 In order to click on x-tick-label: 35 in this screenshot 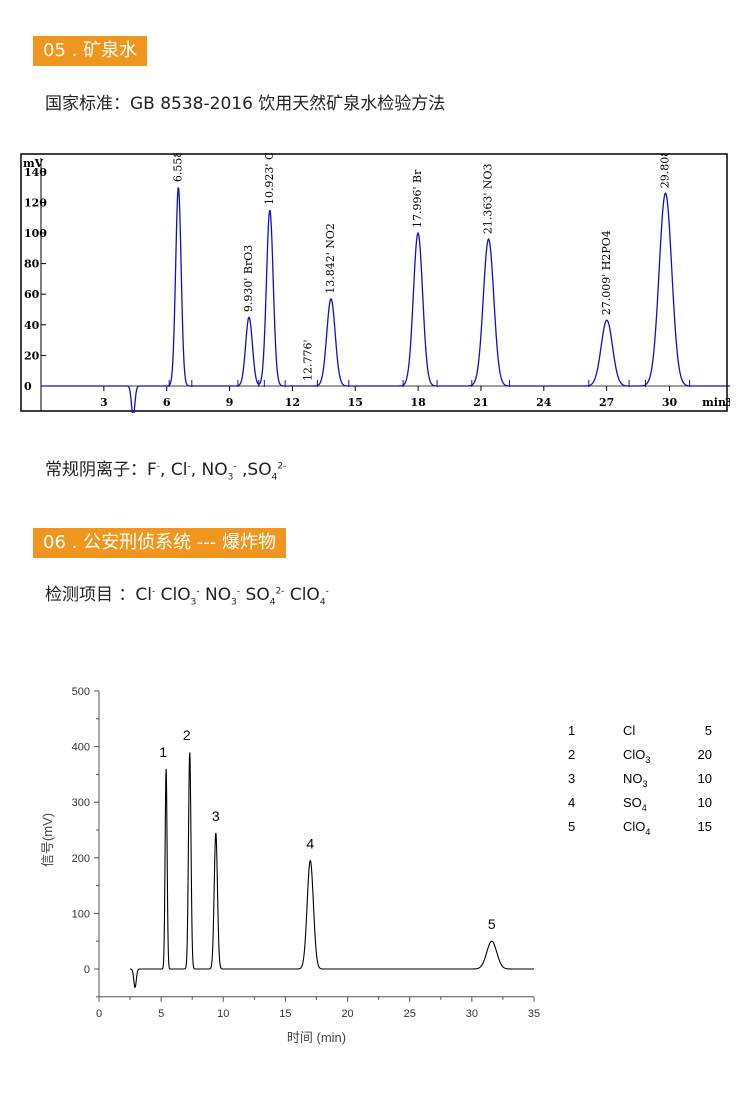, I will do `click(534, 1014)`.